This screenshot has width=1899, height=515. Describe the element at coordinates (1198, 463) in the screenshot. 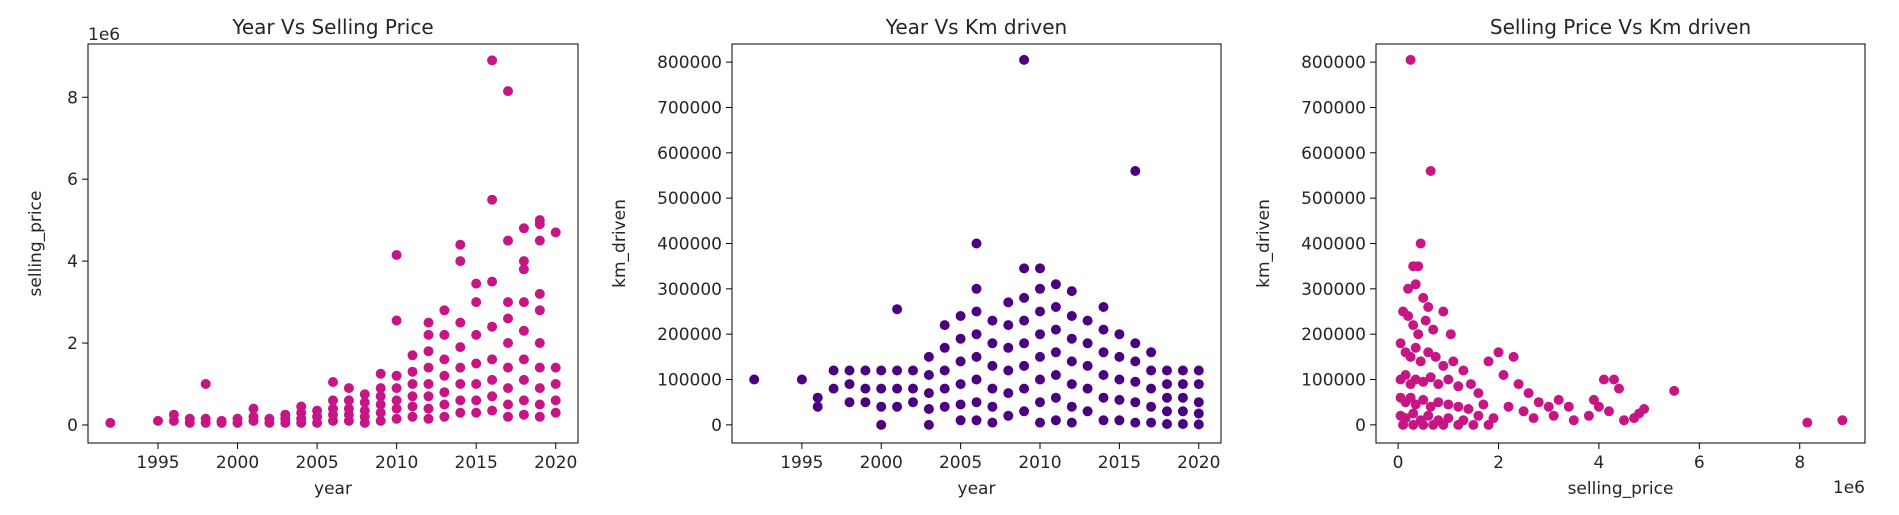

I see `x-tick-label: 2020` at that location.